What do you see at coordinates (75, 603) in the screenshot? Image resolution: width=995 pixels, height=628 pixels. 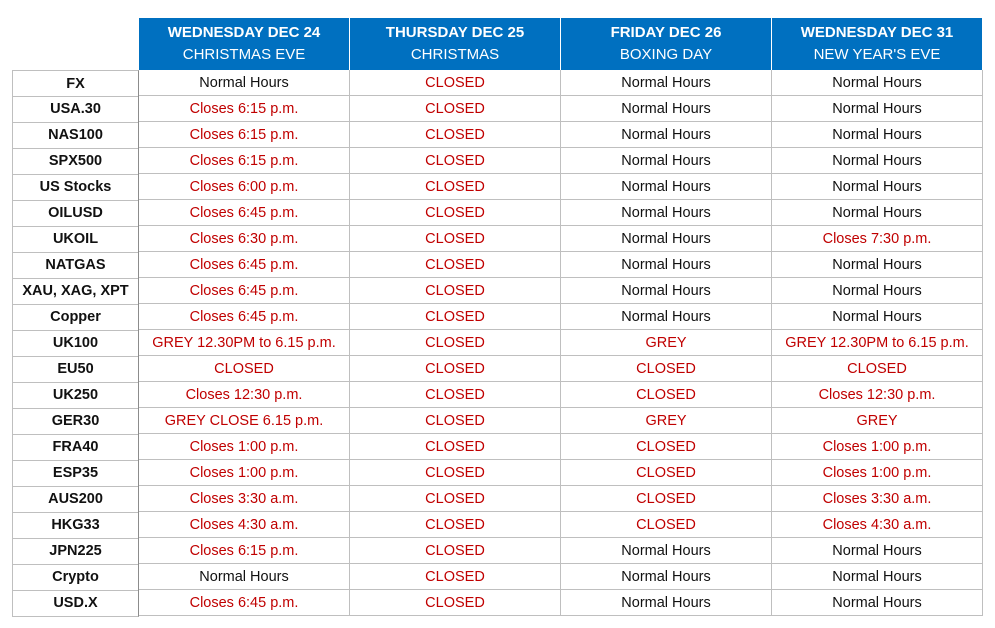 I see `row-label: USD.X` at bounding box center [75, 603].